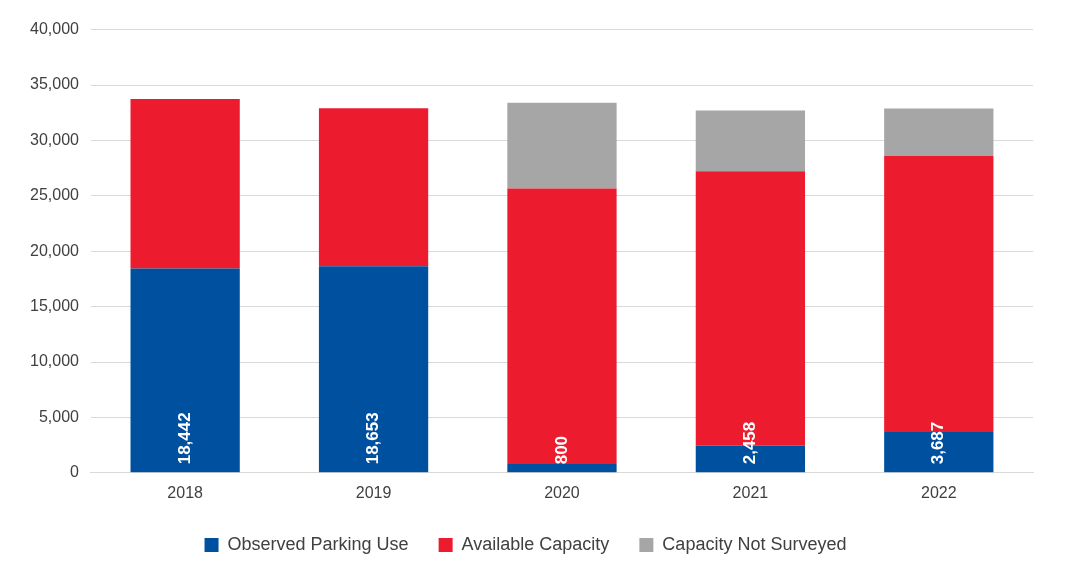 The image size is (1081, 577). Describe the element at coordinates (55, 250) in the screenshot. I see `y-tick-label: 20,000` at that location.